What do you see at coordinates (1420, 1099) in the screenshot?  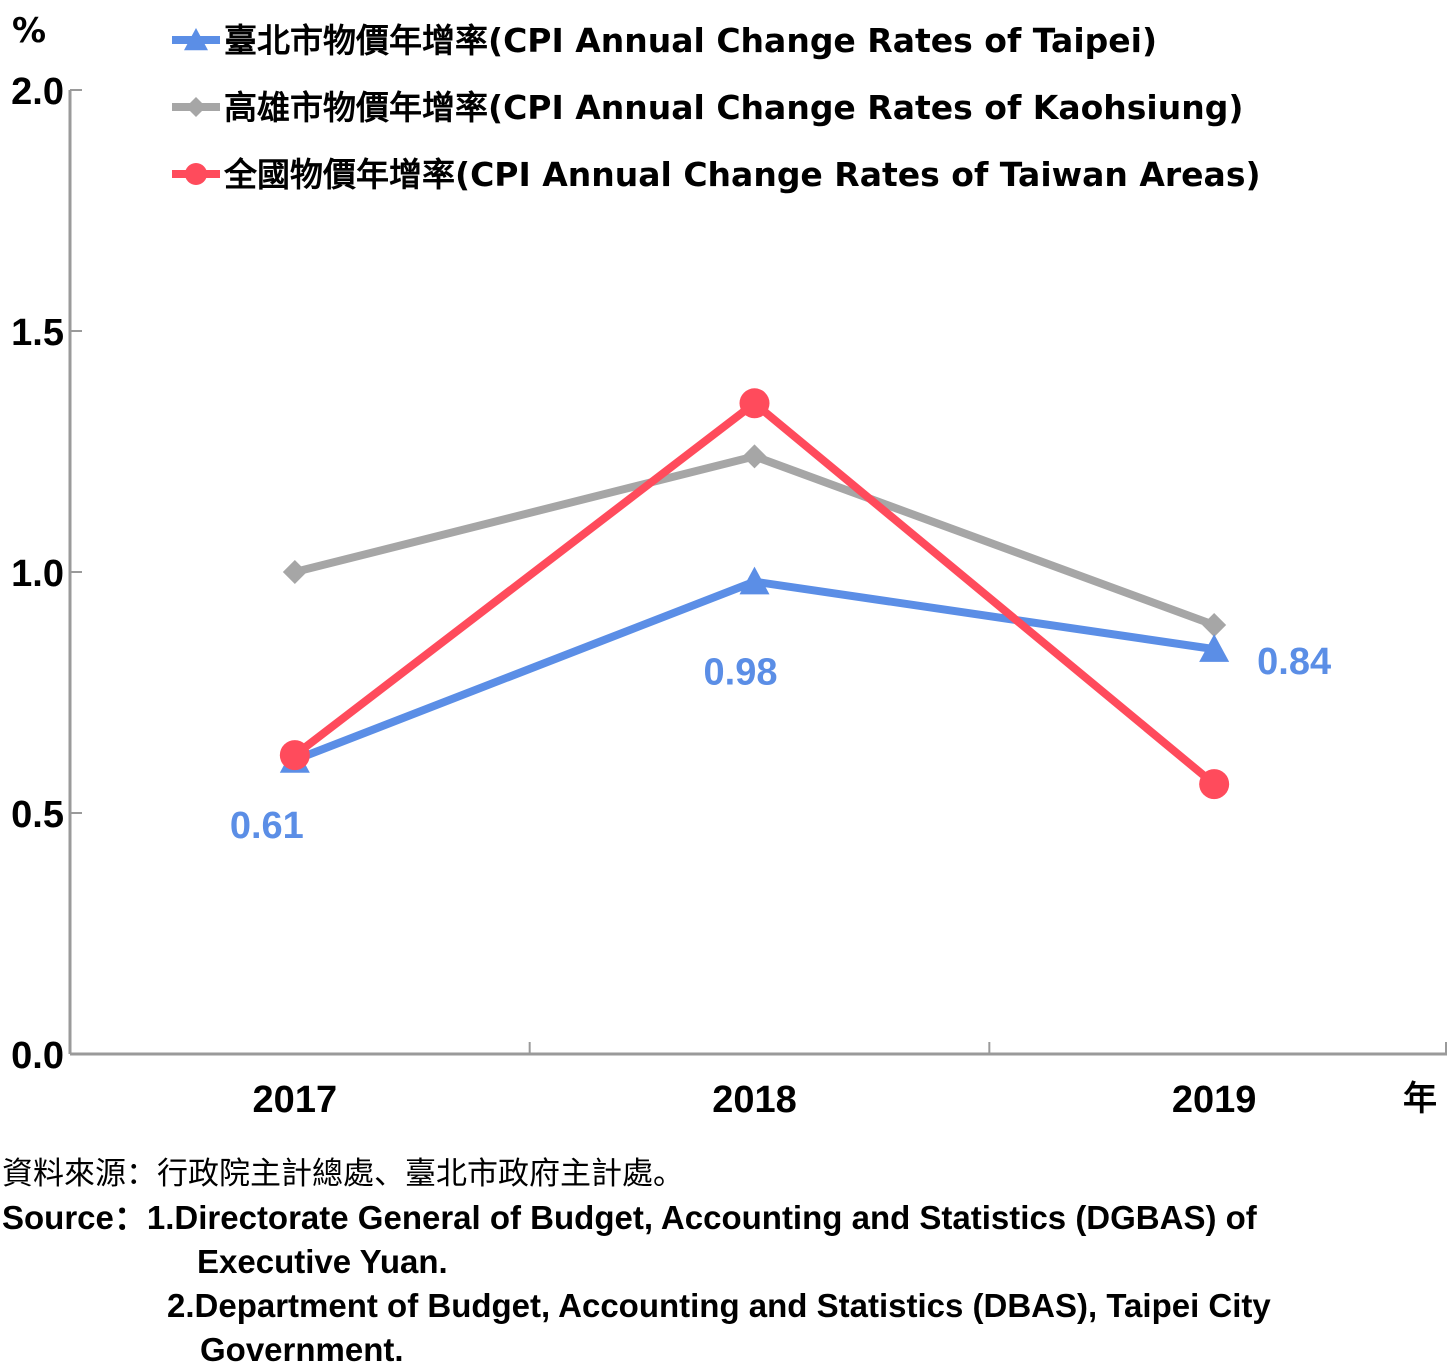 I see `x-axis-unit: 年` at bounding box center [1420, 1099].